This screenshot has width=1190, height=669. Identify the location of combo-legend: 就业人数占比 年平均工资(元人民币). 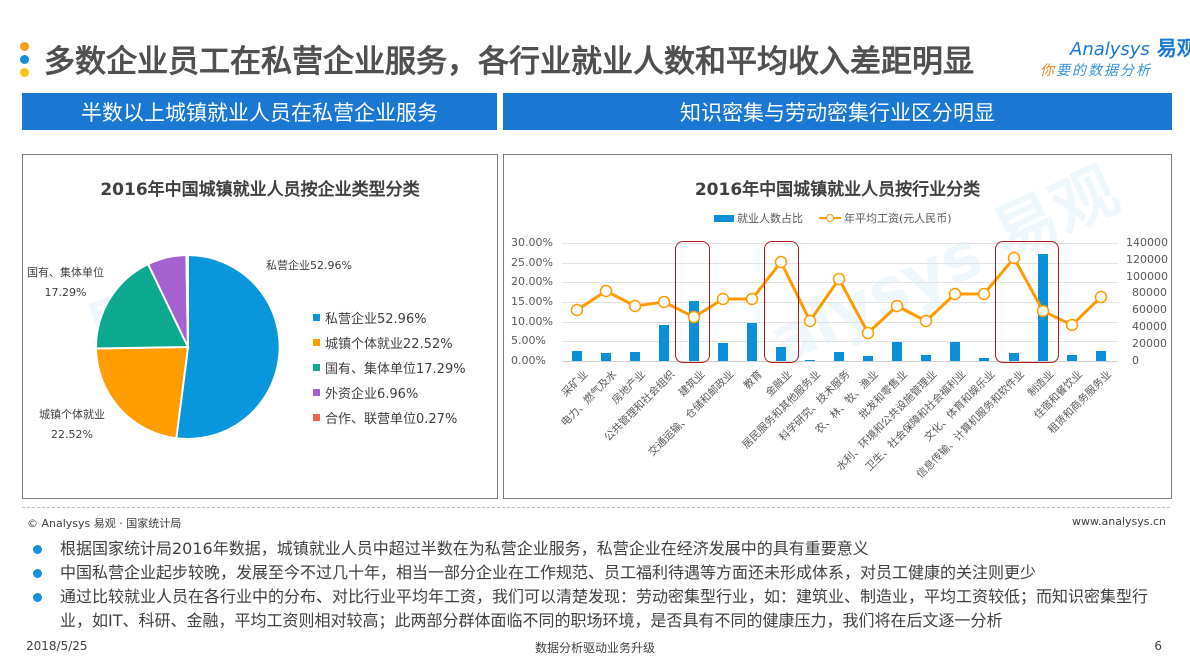
(833, 218).